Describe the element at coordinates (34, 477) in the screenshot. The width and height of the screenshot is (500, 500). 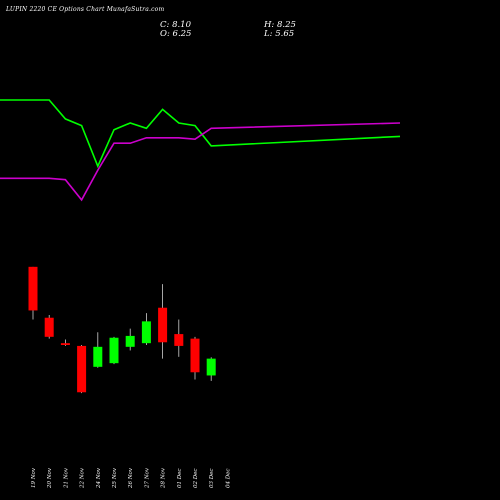
I see `x-tick-label: 19 Nov` at that location.